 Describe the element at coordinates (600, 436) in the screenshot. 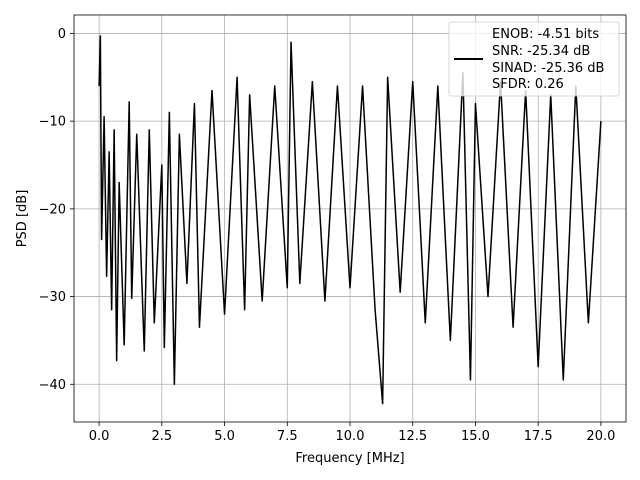

I see `x-tick-label: 20.0` at that location.